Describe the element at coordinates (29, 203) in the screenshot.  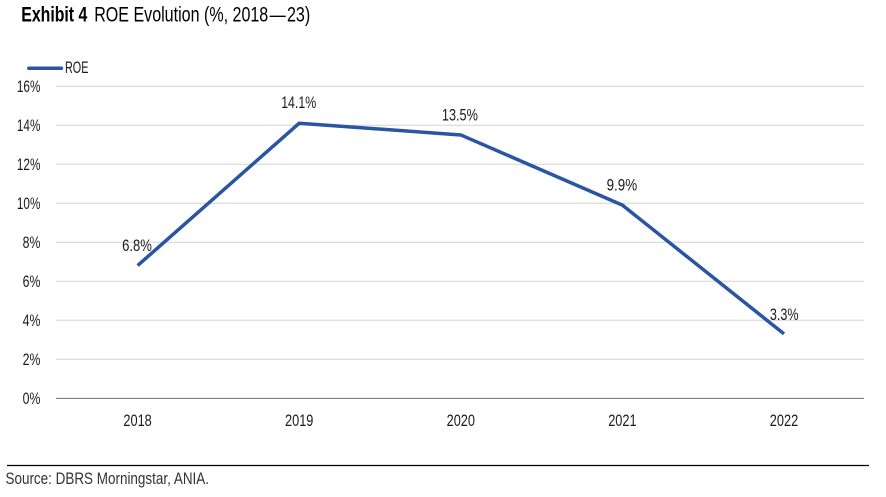
I see `svg-text: 10%` at that location.